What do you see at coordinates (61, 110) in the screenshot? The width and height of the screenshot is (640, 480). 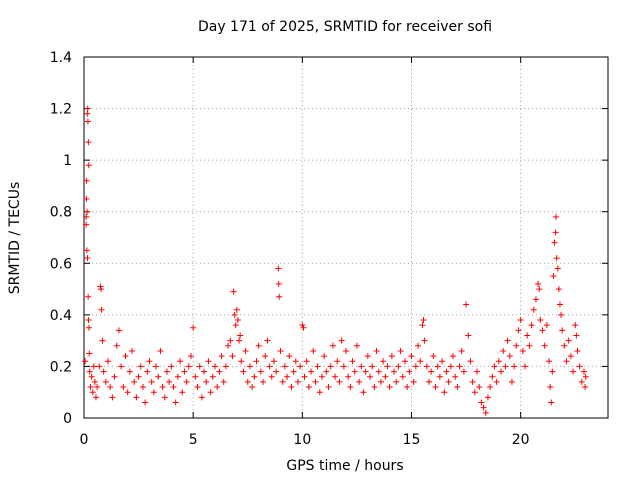 I see `y-tick-label: 1.2` at bounding box center [61, 110].